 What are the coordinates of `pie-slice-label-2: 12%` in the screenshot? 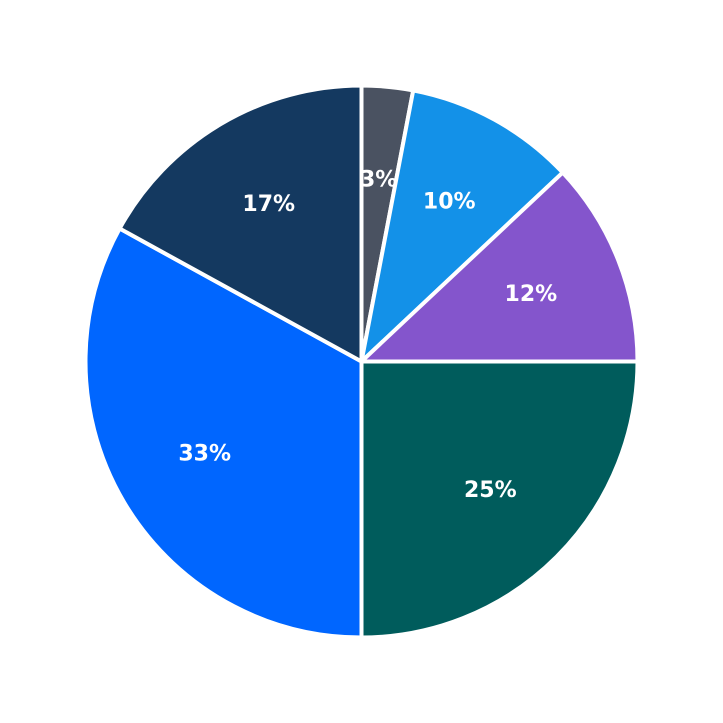 It's located at (531, 294).